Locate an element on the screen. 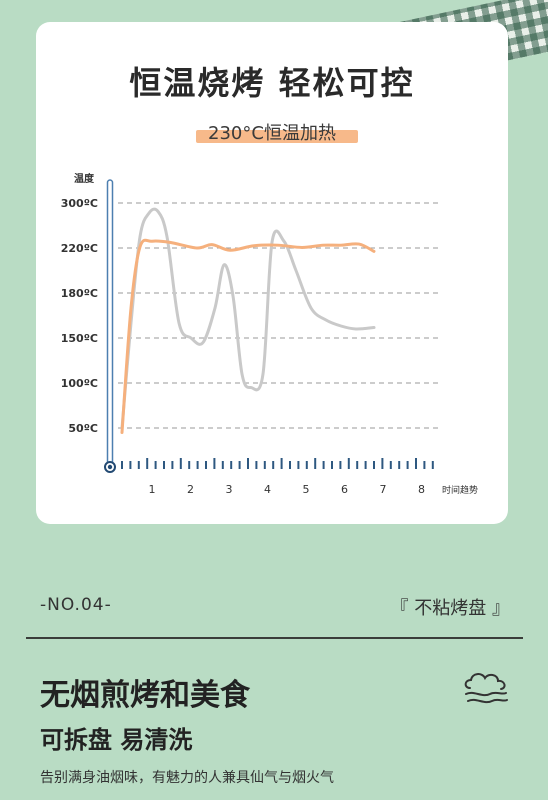 The height and width of the screenshot is (800, 548). smoke-cloud-icon is located at coordinates (486, 688).